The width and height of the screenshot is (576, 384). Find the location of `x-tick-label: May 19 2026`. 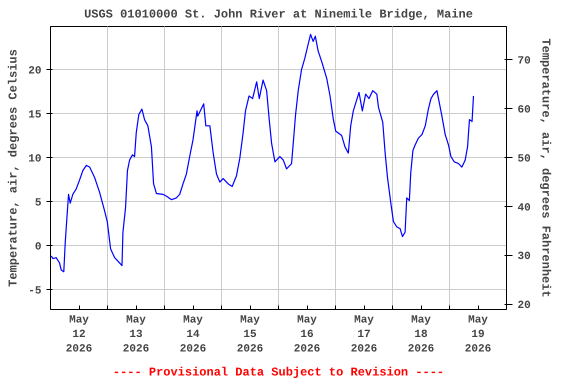

x-tick-label: May 19 2026 is located at coordinates (478, 335).